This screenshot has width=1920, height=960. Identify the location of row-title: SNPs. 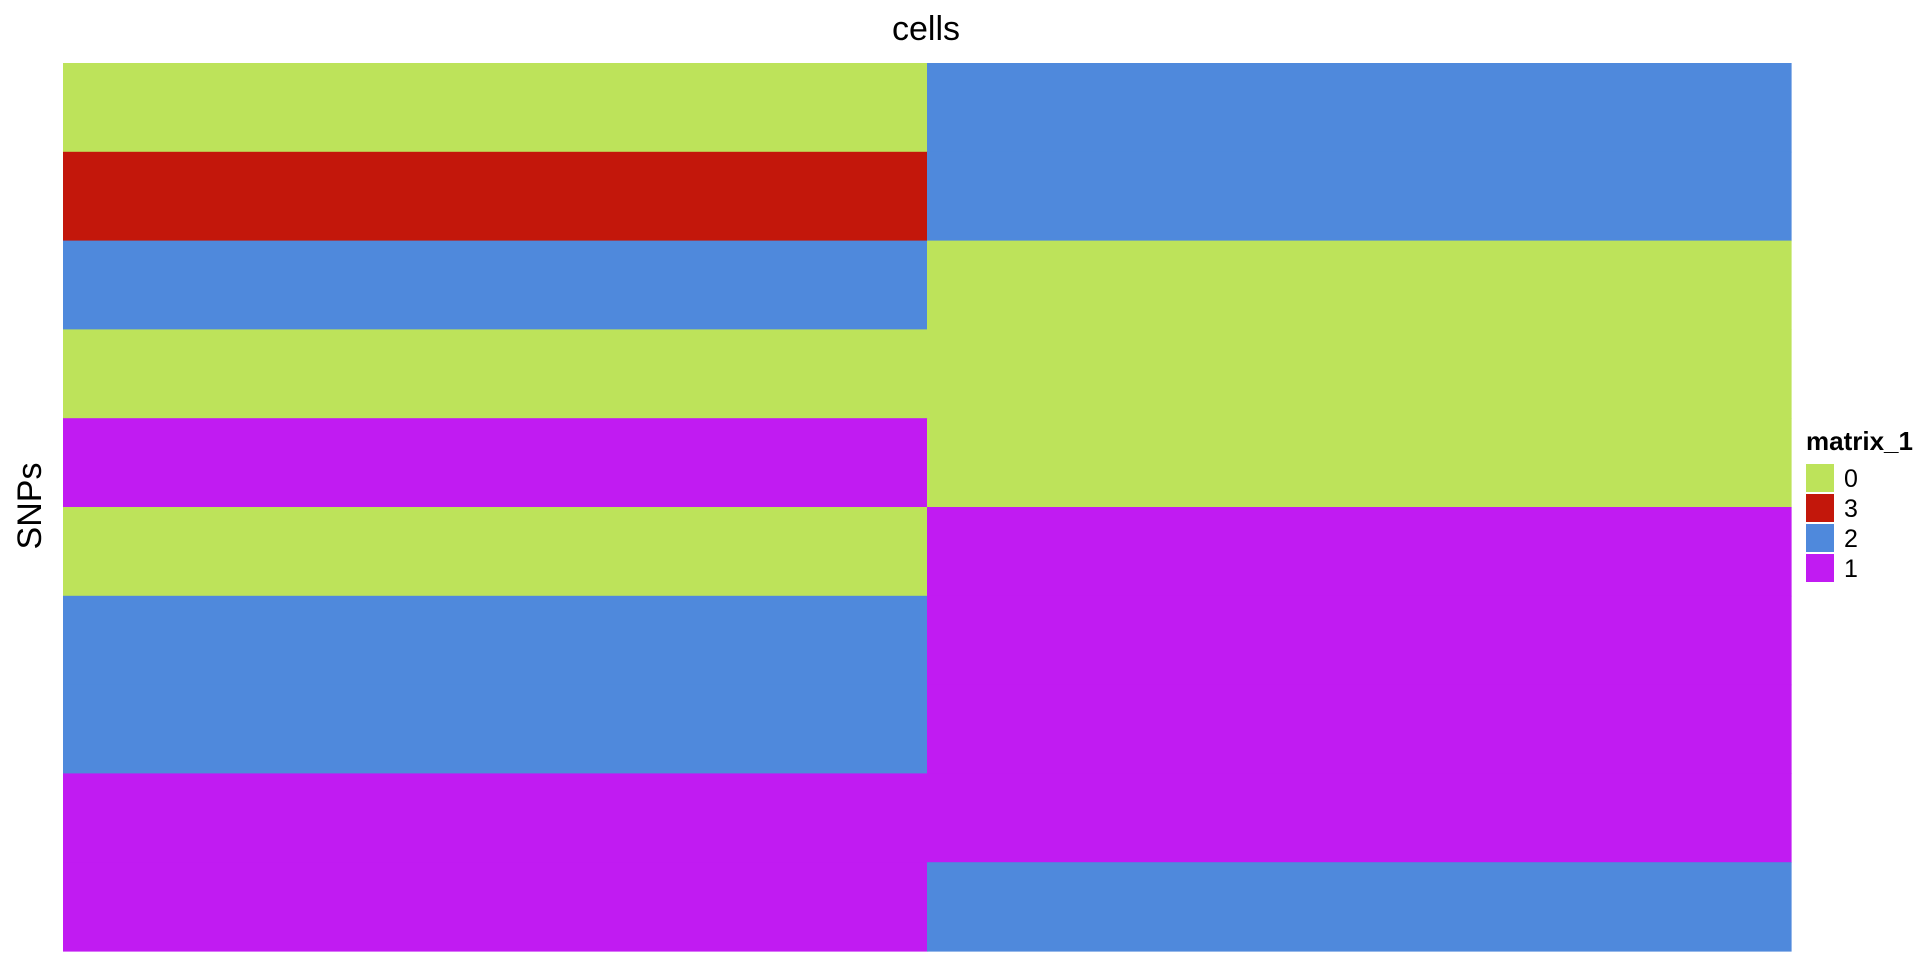
(30, 506).